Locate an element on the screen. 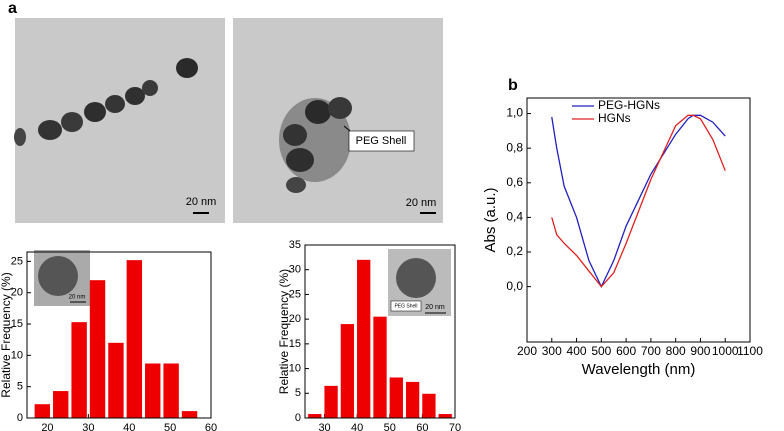 The width and height of the screenshot is (784, 431). y-tick-label: 0,2 is located at coordinates (514, 251).